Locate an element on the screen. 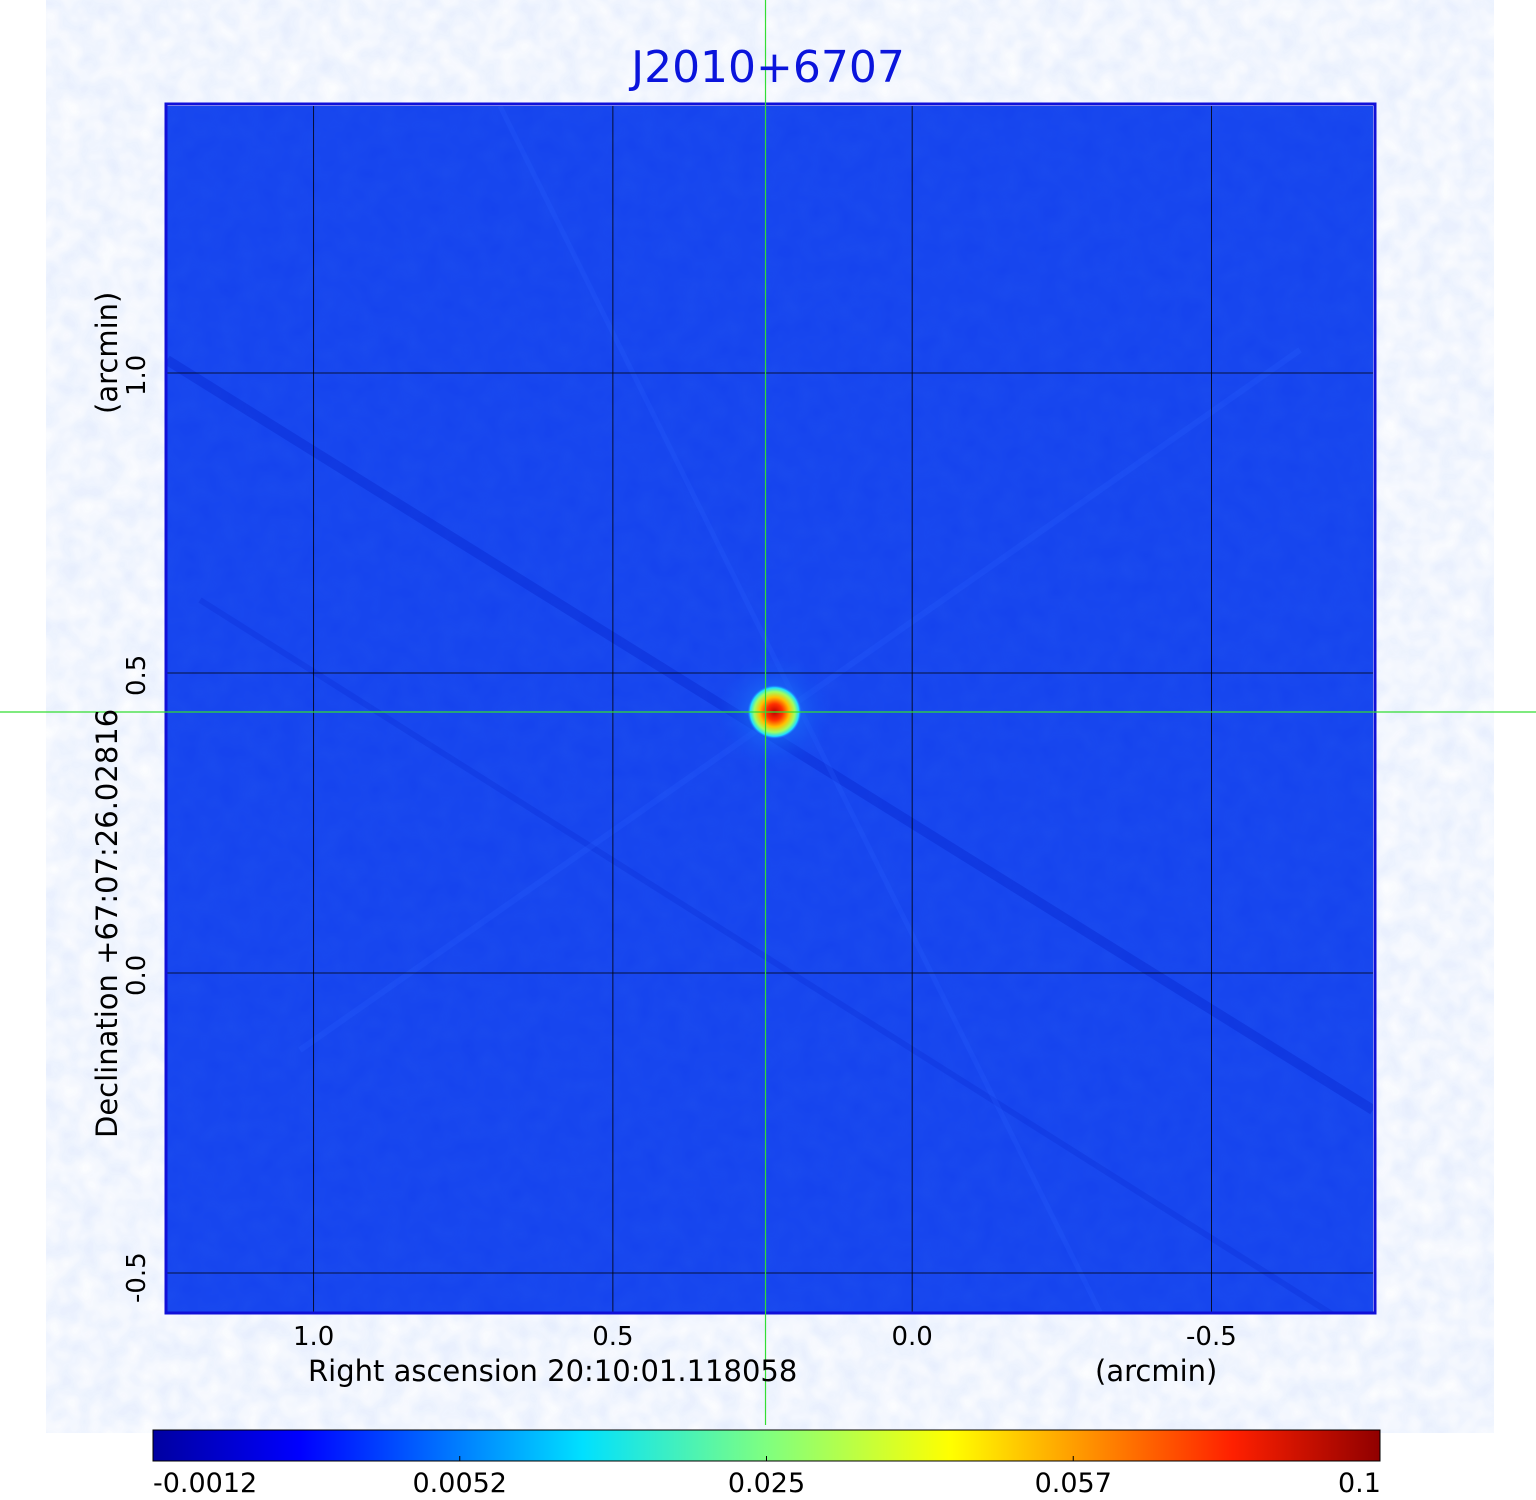 The height and width of the screenshot is (1500, 1536). y-axis-label: Declination +67:07:26.02816 is located at coordinates (107, 923).